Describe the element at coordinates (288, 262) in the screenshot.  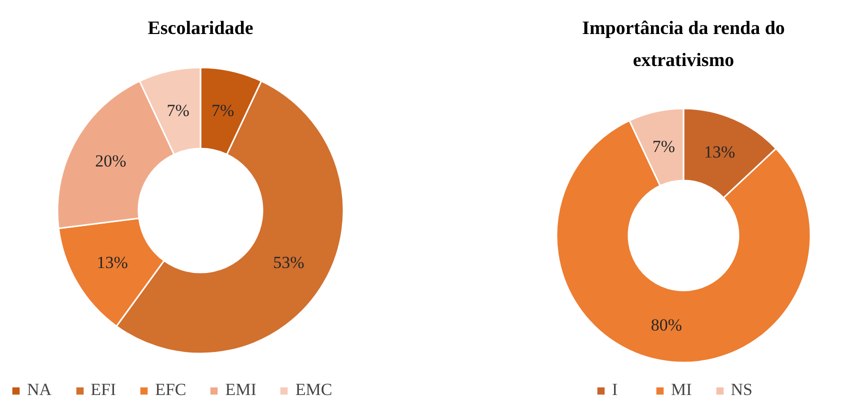
I see `data-label: 53%` at that location.